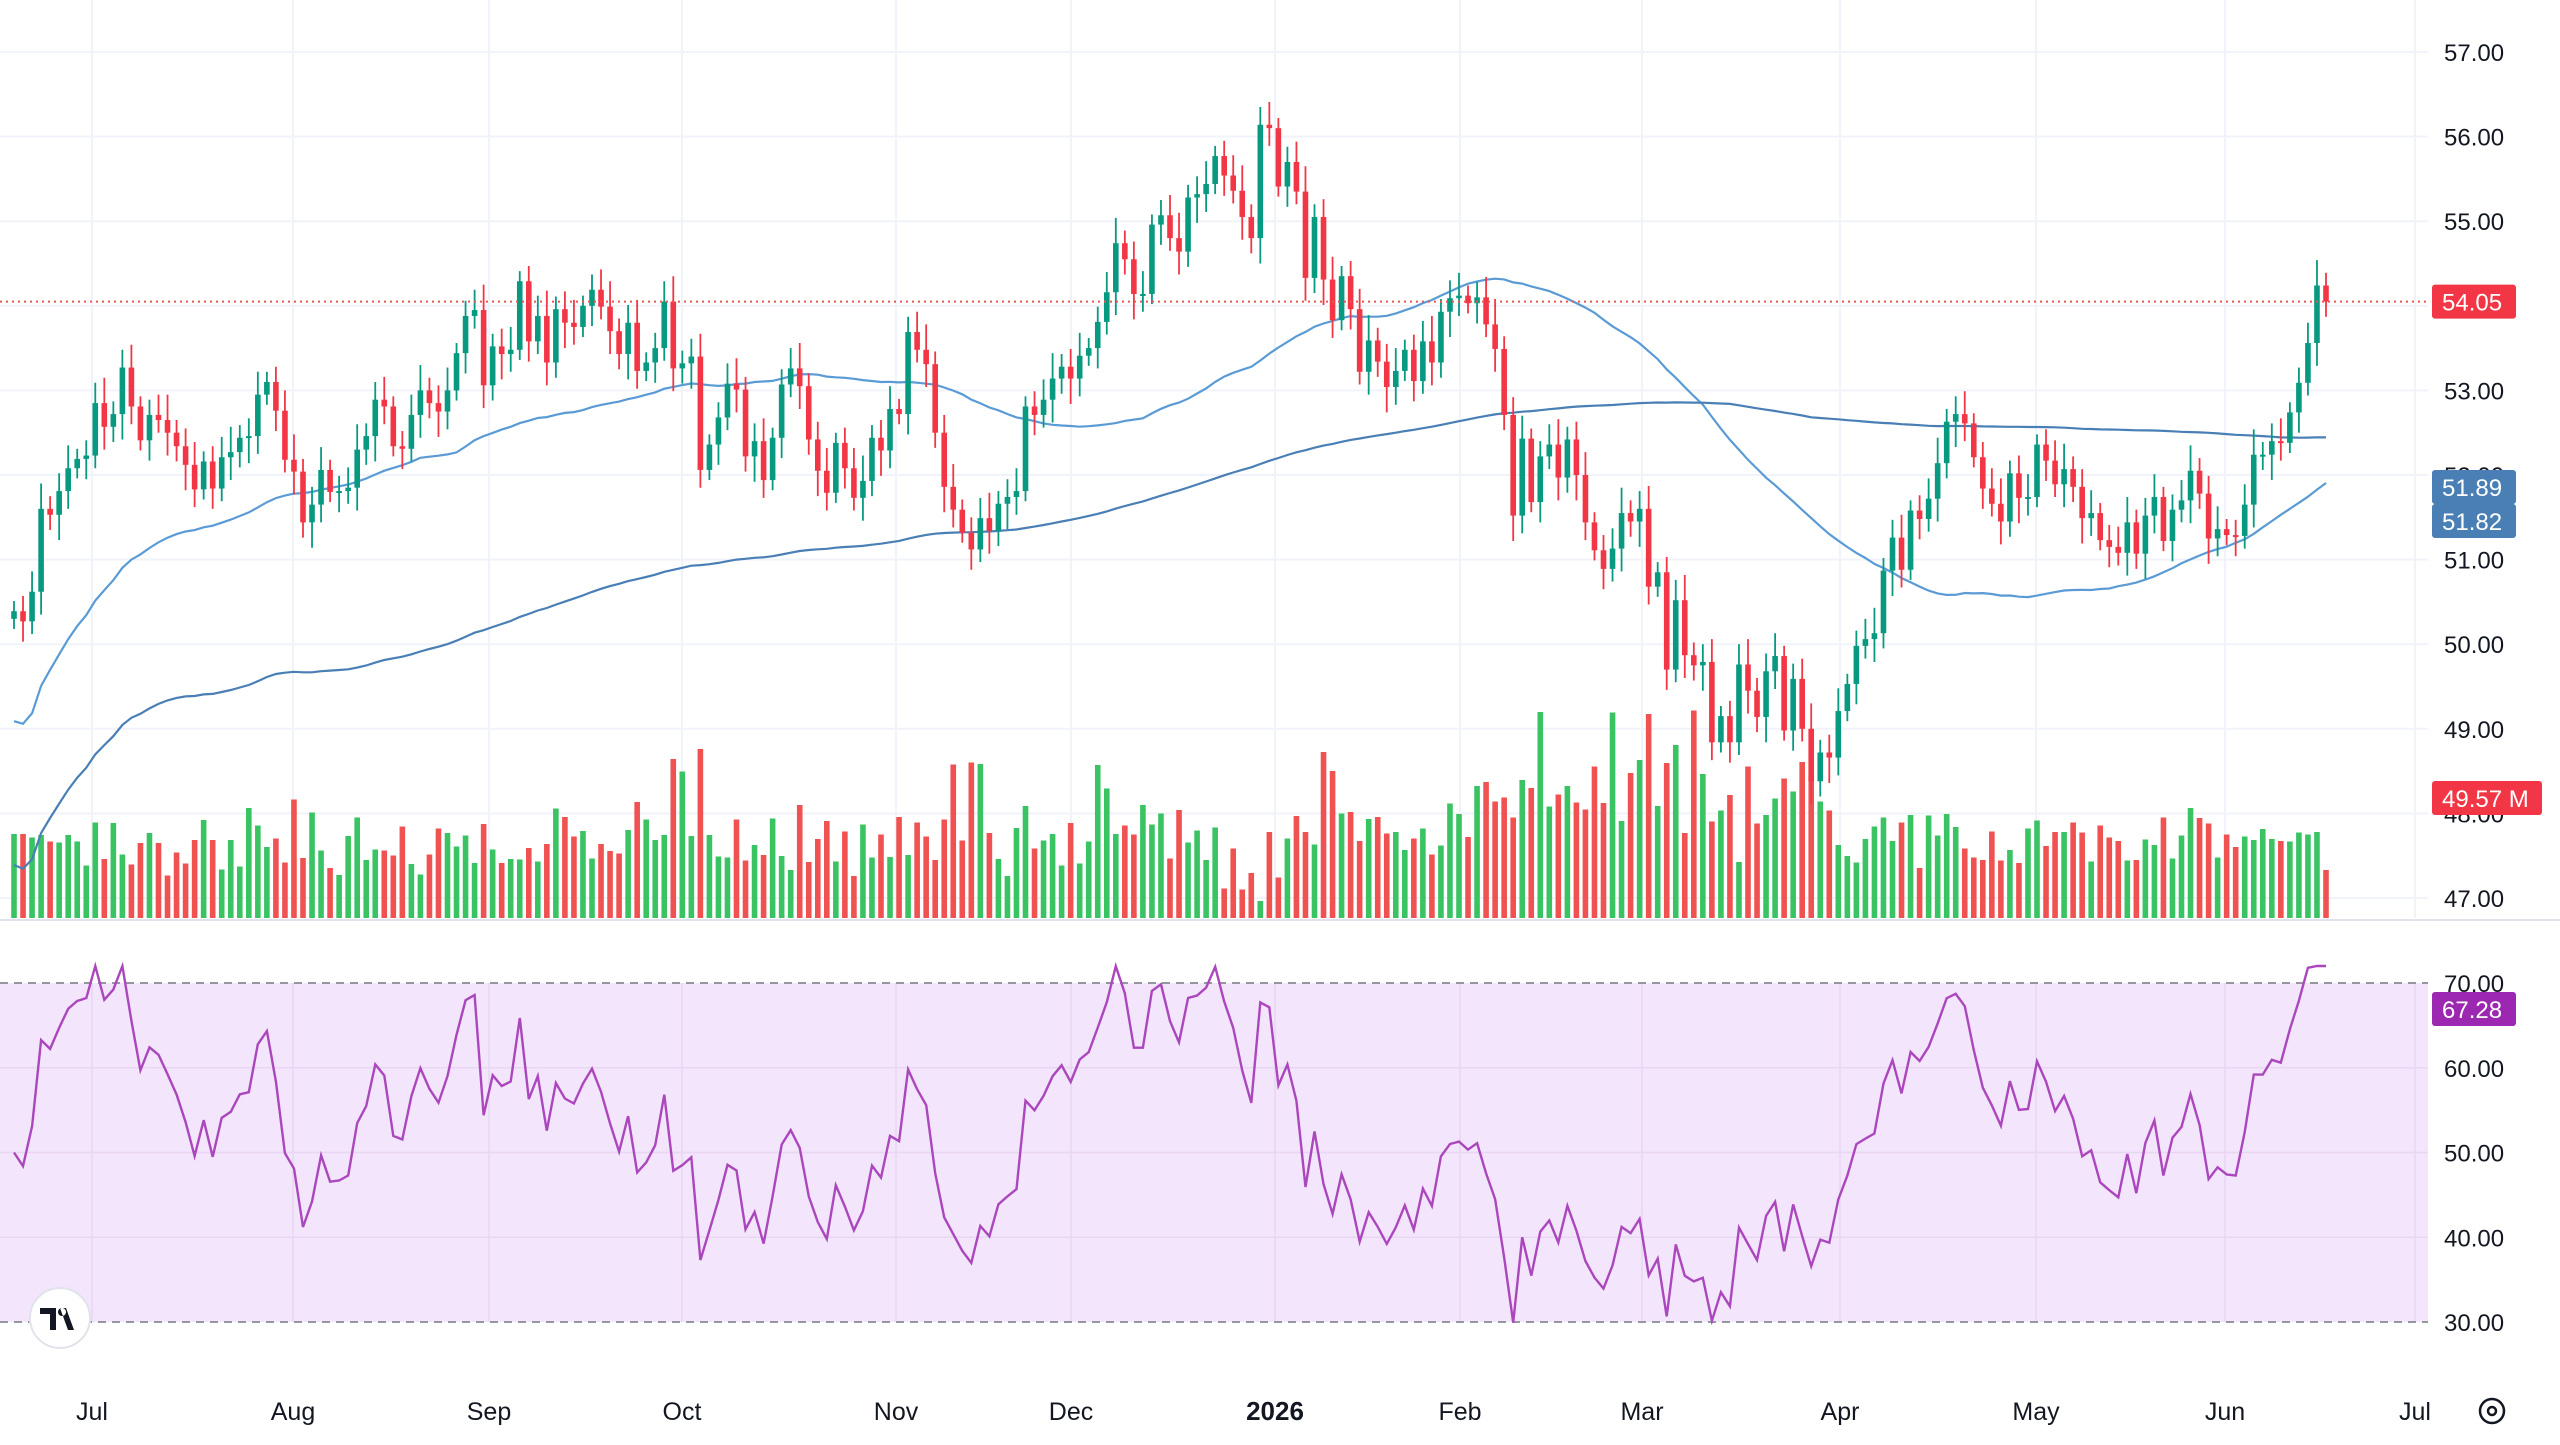 Image resolution: width=2560 pixels, height=1445 pixels. Describe the element at coordinates (60, 1318) in the screenshot. I see `tradingview-logo` at that location.